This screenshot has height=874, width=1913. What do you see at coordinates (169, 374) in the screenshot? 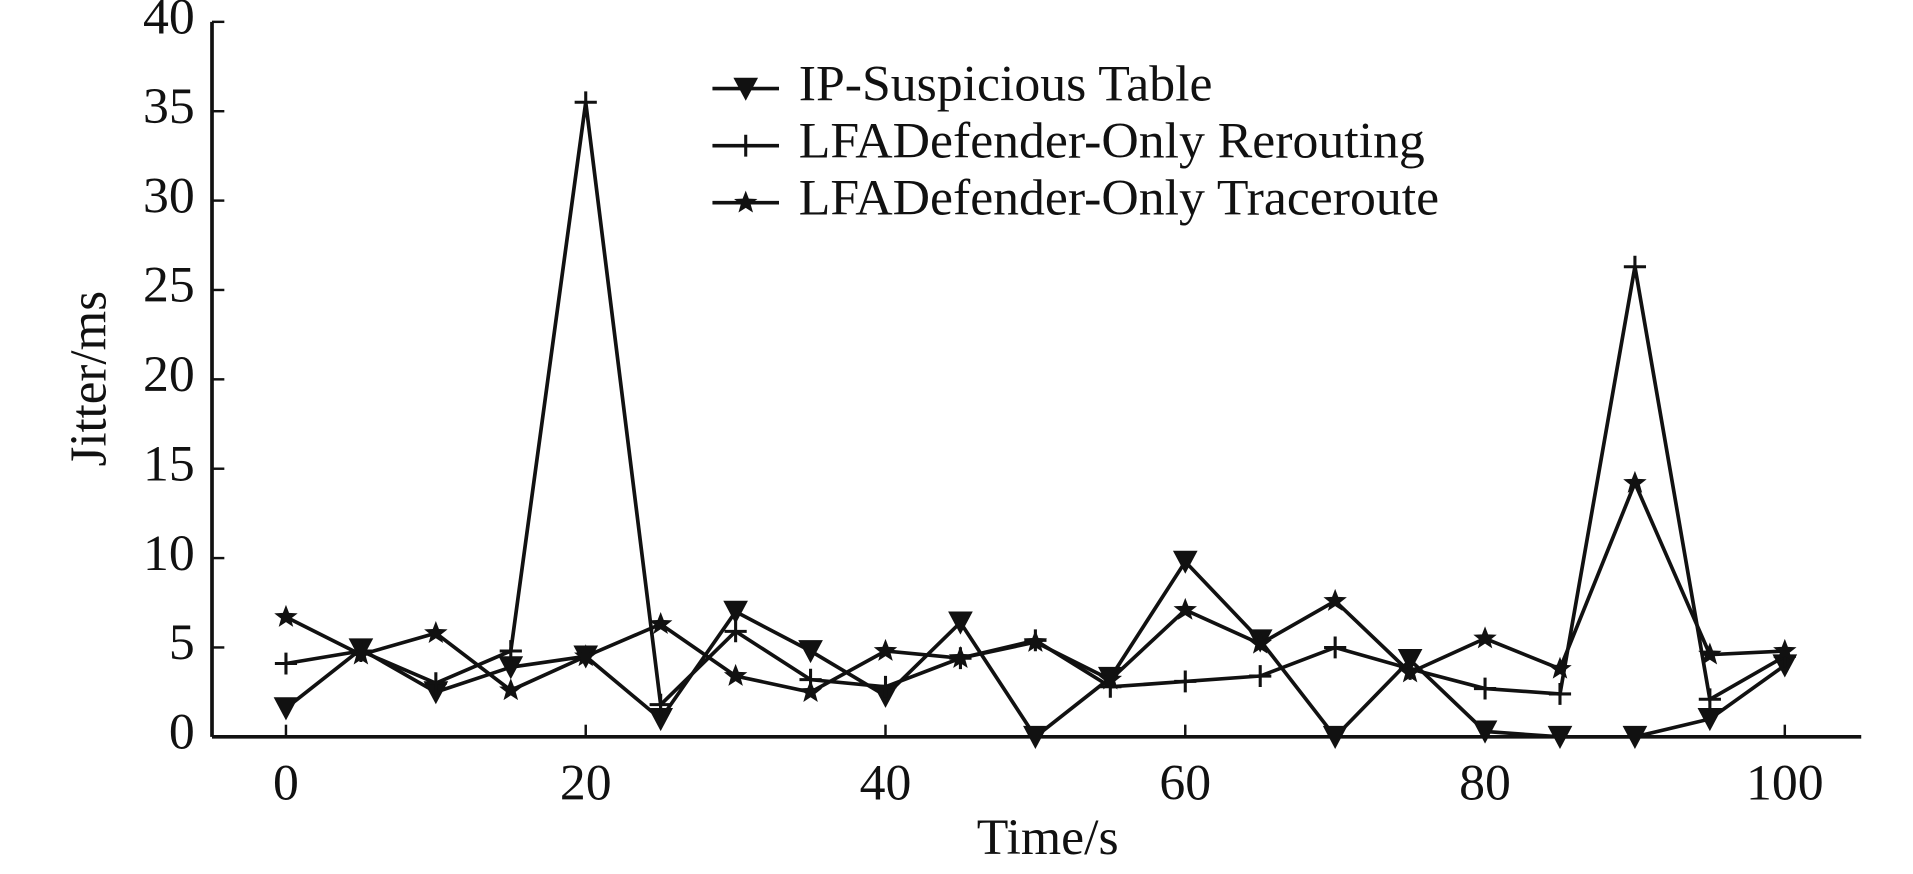
I see `y-tick-label: 20` at bounding box center [169, 374].